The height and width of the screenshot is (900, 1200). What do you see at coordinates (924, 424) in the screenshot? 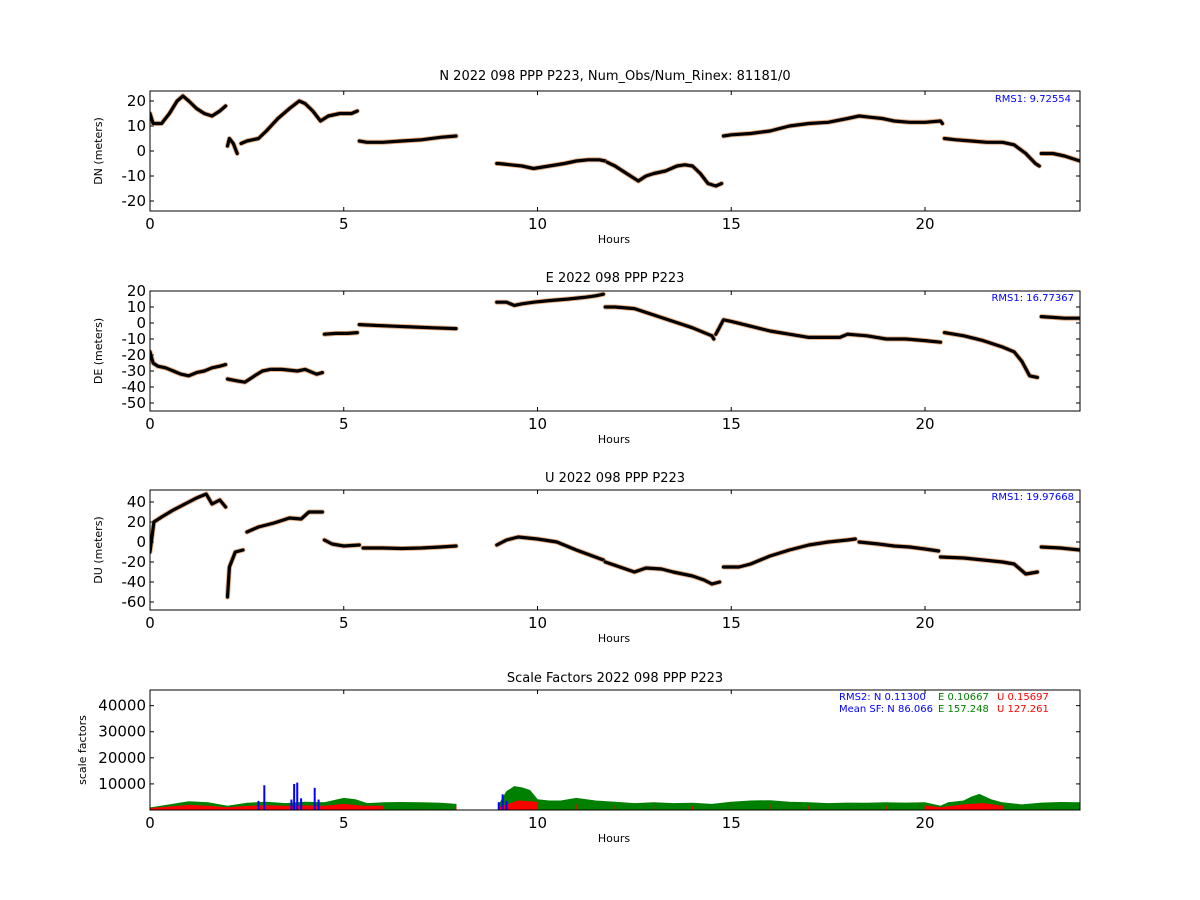
I see `east-xtick-label: 20` at bounding box center [924, 424].